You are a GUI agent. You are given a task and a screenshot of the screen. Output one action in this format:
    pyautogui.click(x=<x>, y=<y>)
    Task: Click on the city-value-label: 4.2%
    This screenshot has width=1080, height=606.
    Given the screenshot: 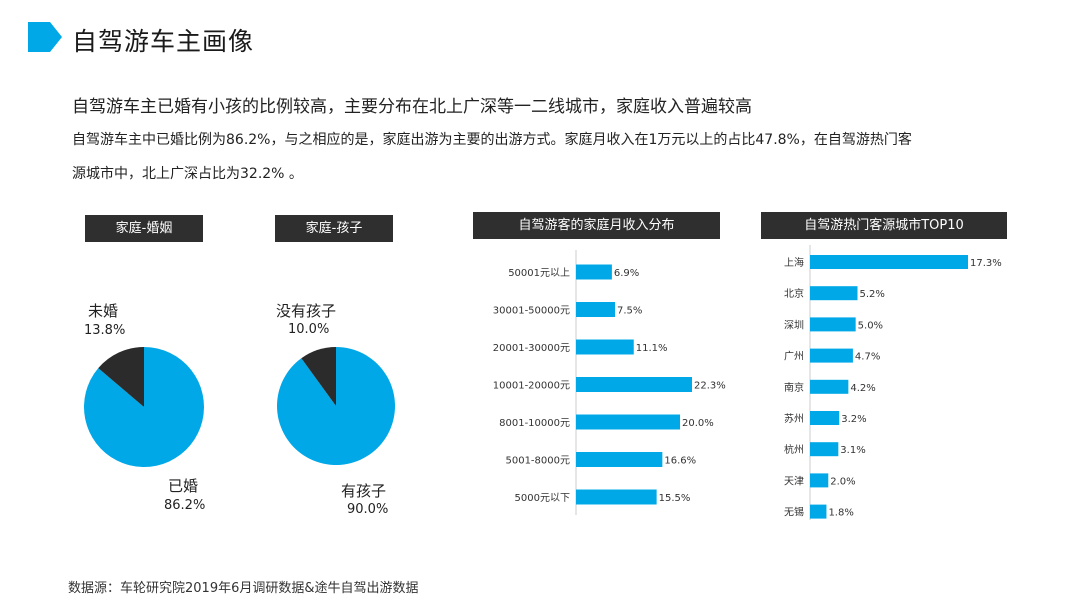 What is the action you would take?
    pyautogui.click(x=862, y=388)
    